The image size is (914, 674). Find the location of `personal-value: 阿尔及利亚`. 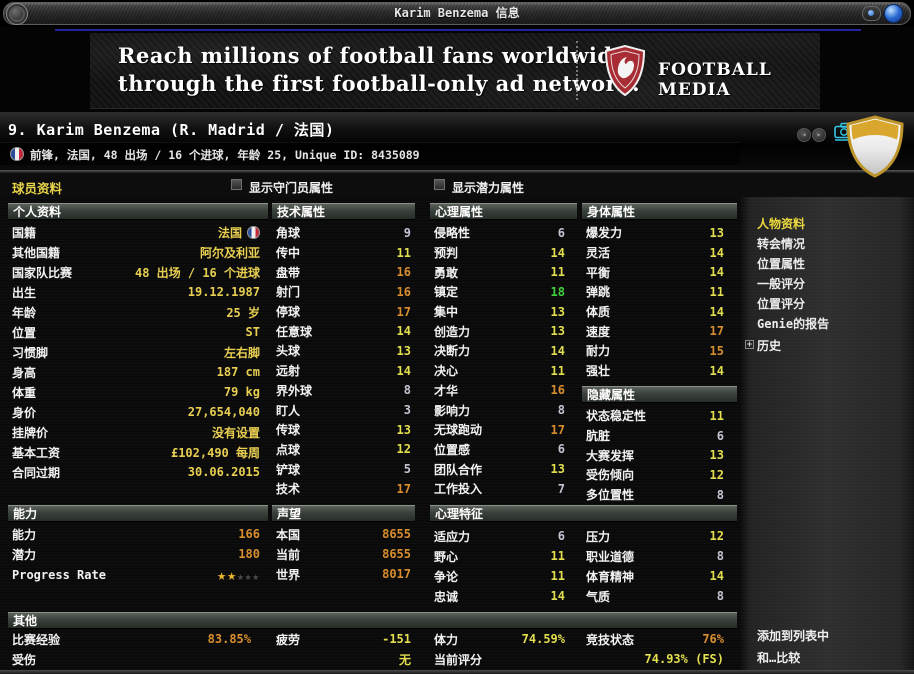

personal-value: 阿尔及利亚 is located at coordinates (229, 252).